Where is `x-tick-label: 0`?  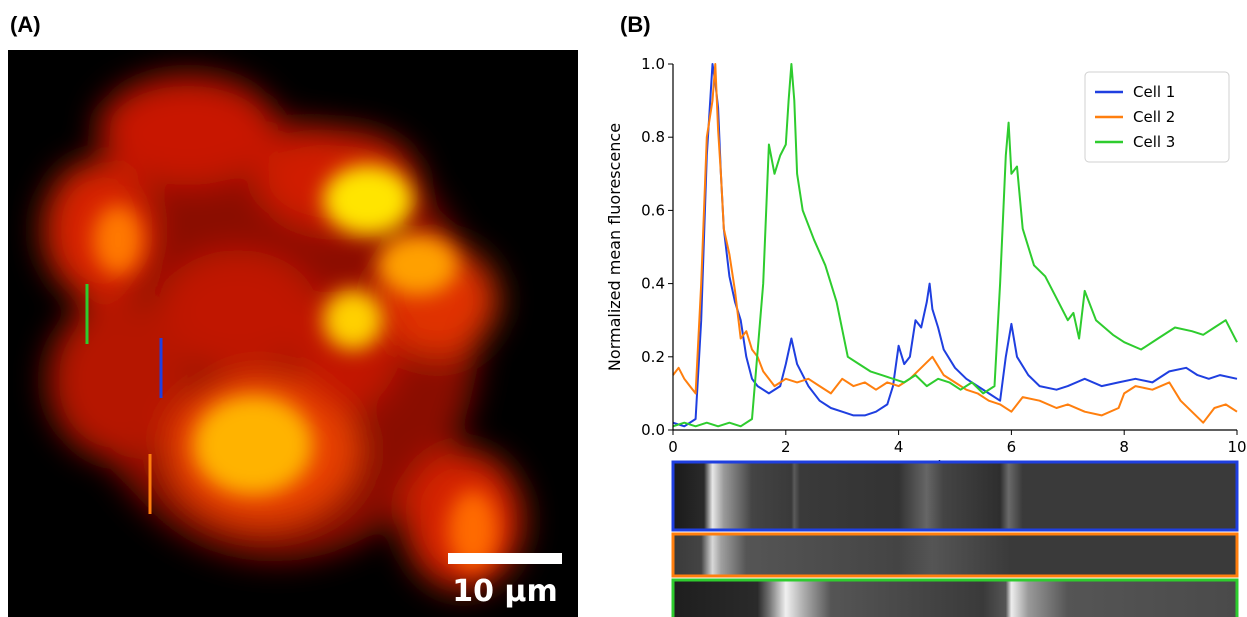 x-tick-label: 0 is located at coordinates (673, 447).